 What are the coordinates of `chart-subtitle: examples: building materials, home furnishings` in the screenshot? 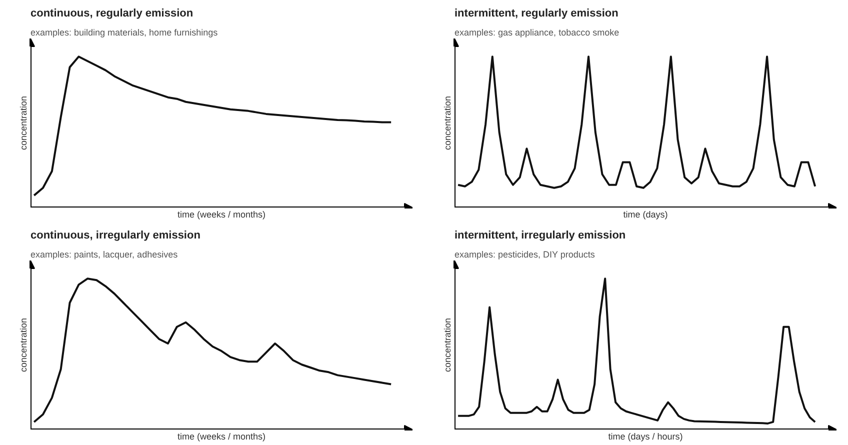 It's located at (124, 33).